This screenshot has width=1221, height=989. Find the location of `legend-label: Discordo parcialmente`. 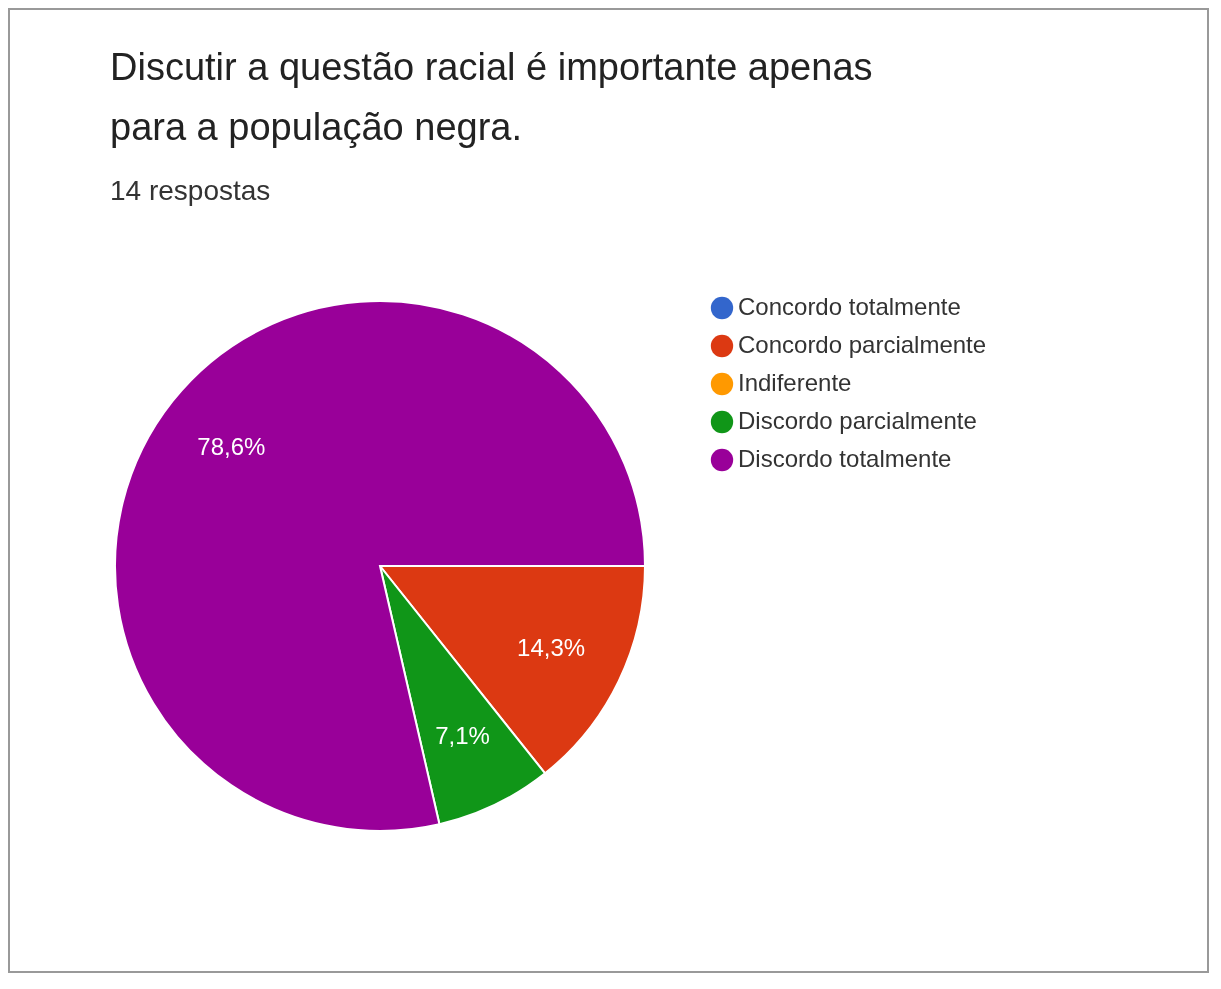

legend-label: Discordo parcialmente is located at coordinates (857, 420).